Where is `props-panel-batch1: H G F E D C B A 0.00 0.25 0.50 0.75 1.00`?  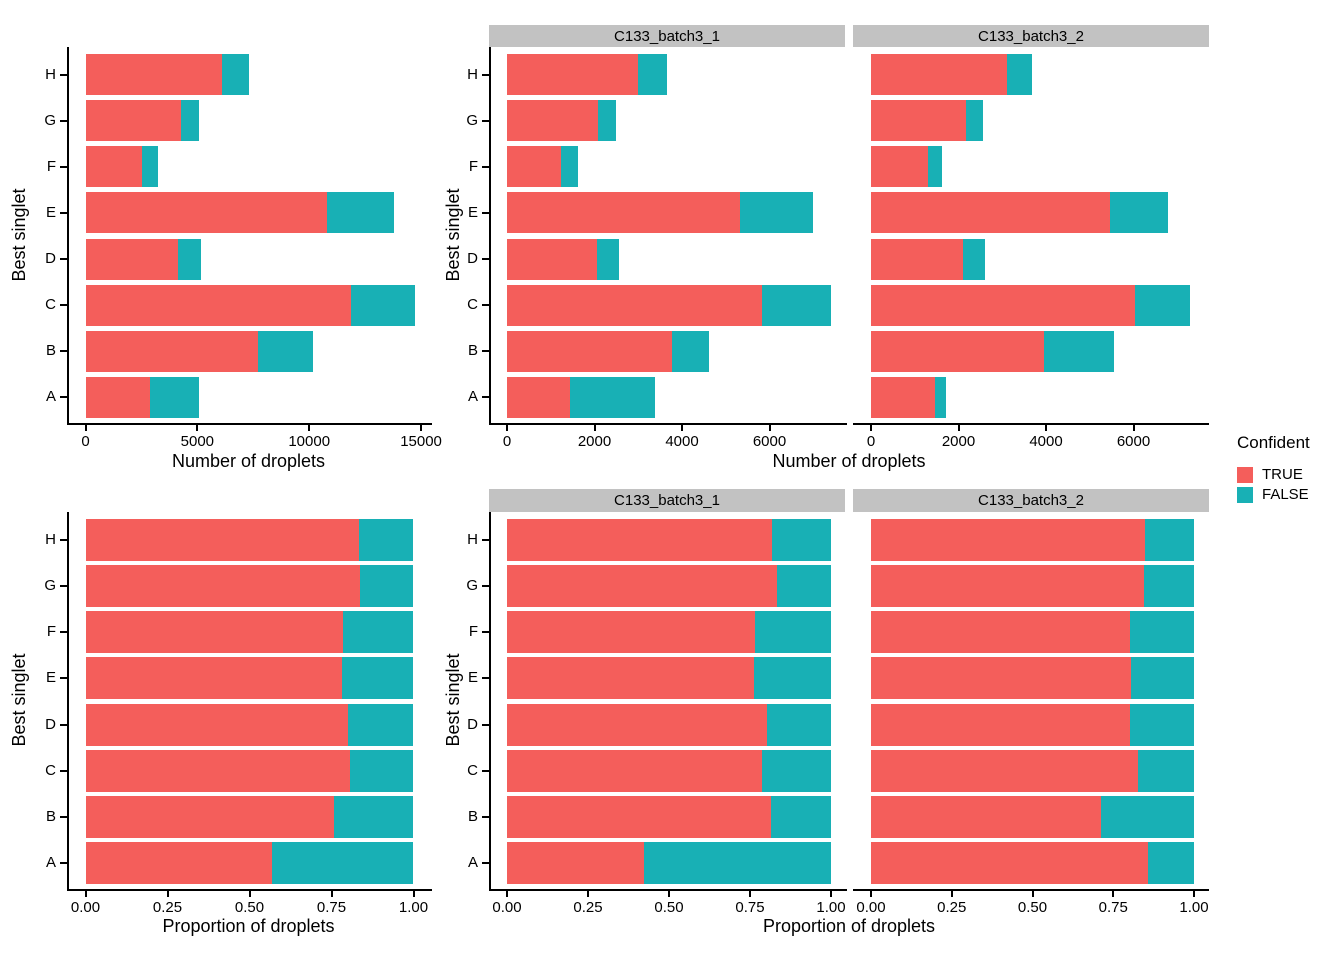 props-panel-batch1: H G F E D C B A 0.00 0.25 0.50 0.75 1.00 is located at coordinates (656, 714).